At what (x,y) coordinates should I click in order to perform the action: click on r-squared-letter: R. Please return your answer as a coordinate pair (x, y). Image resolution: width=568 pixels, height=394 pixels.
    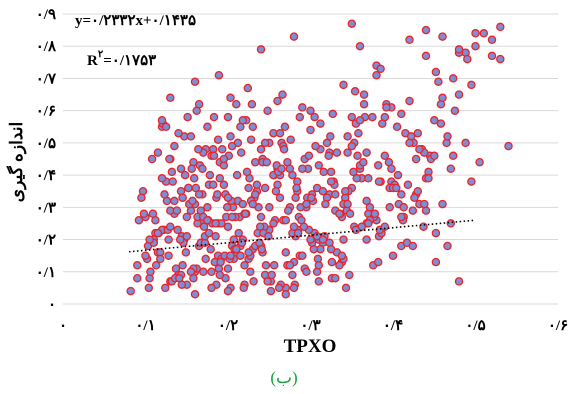
    Looking at the image, I should click on (92, 61).